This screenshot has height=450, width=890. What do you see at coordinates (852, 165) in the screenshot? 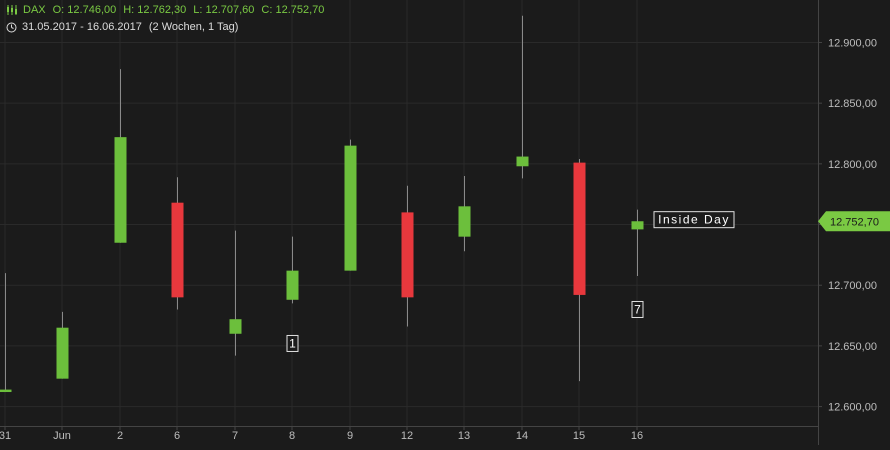
I see `y-tick-label: 12.800,00` at bounding box center [852, 165].